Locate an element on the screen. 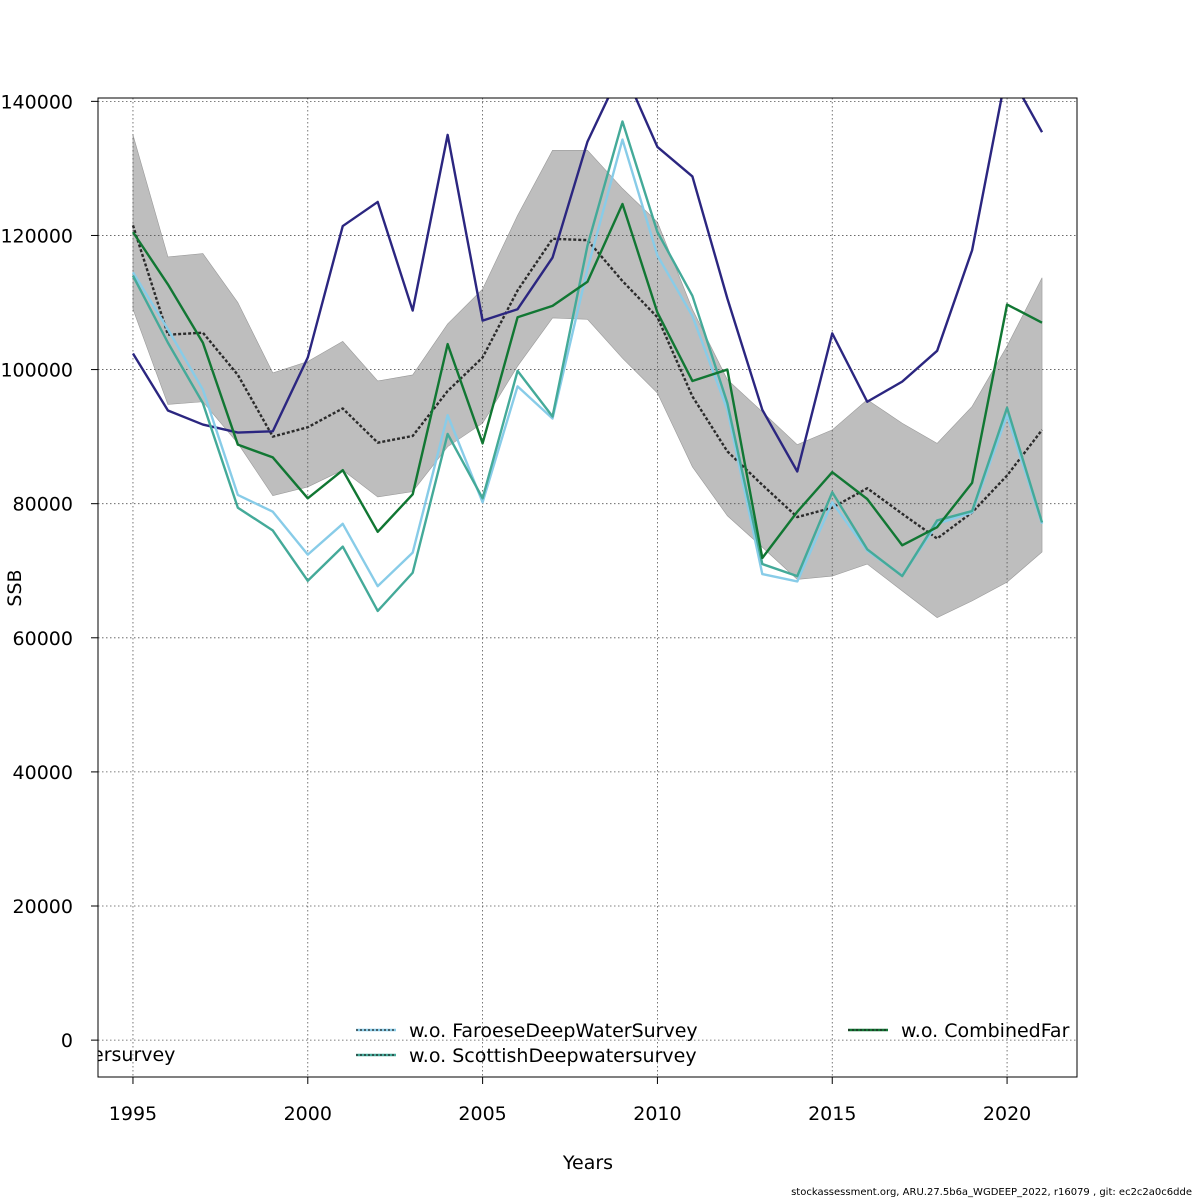  x-tick-label: 1995 is located at coordinates (133, 1114).